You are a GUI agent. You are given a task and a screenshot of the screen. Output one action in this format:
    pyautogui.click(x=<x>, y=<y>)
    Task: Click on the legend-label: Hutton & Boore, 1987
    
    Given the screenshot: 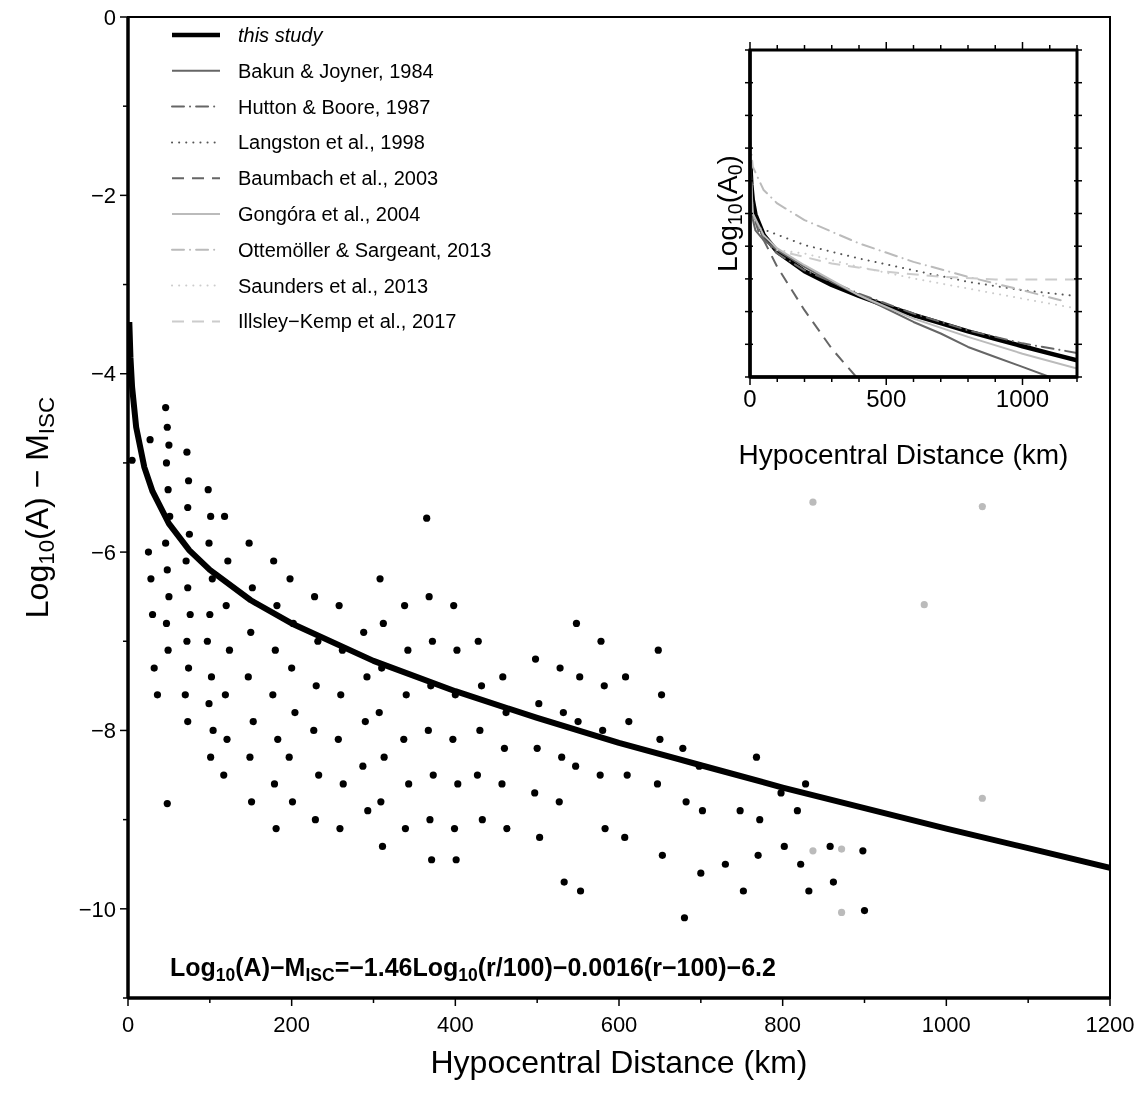 What is the action you would take?
    pyautogui.click(x=334, y=106)
    